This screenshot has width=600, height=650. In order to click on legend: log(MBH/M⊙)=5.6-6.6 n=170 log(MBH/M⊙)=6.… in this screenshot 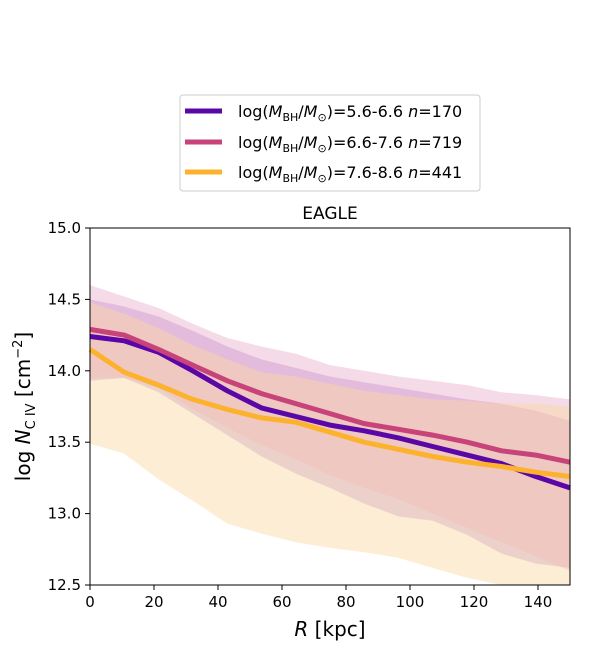, I will do `click(330, 143)`.